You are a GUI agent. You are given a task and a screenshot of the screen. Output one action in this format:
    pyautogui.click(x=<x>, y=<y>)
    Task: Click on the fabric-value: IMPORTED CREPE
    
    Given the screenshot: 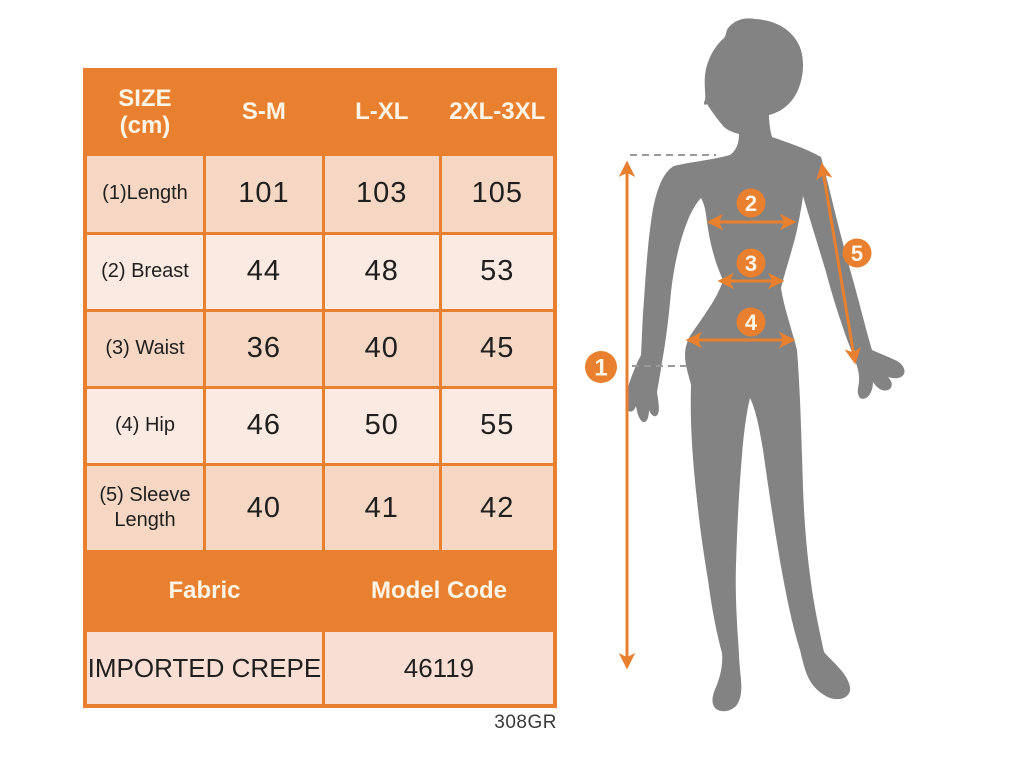 What is the action you would take?
    pyautogui.click(x=204, y=668)
    